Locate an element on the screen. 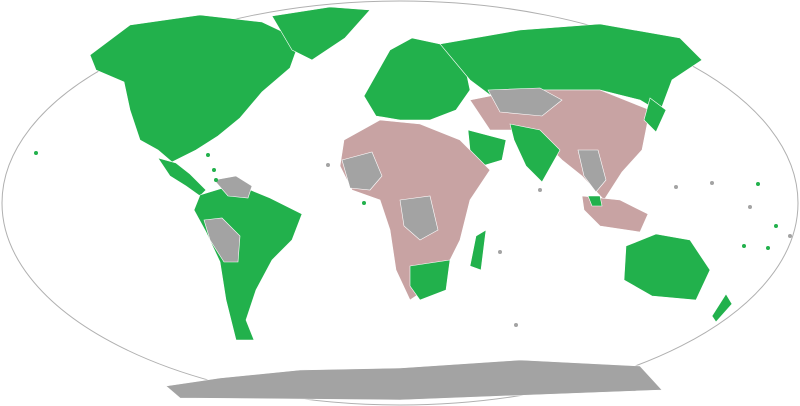  region-north-america is located at coordinates (195, 88).